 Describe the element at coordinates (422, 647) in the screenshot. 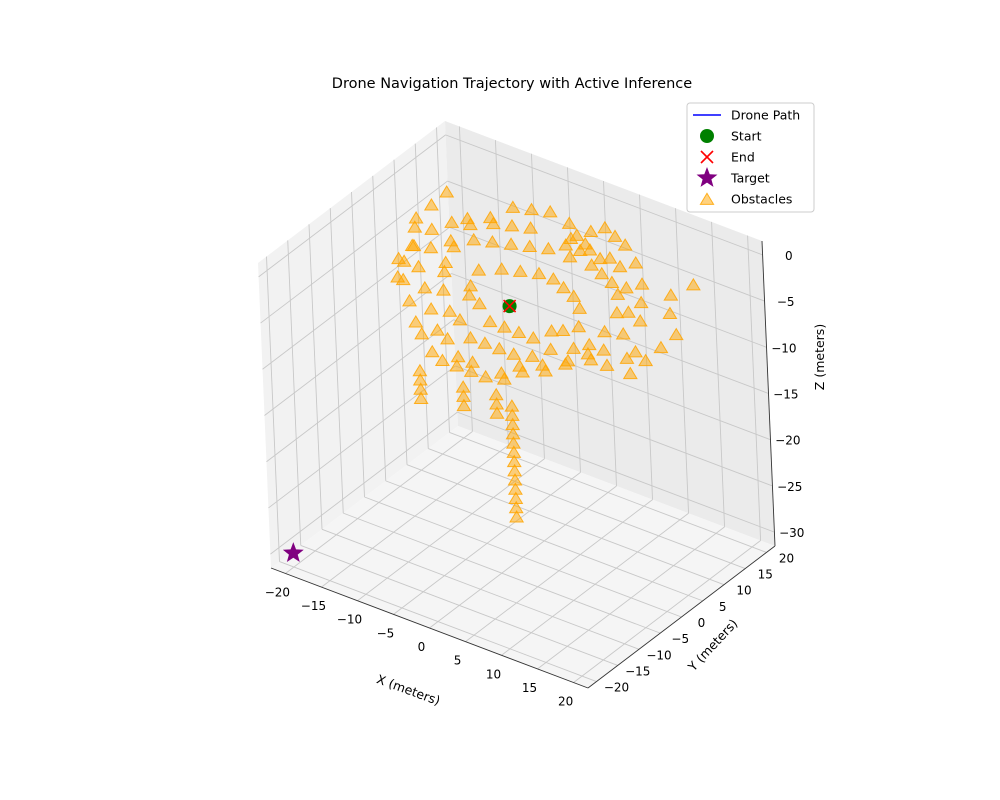

I see `x-tick-label: 0` at that location.